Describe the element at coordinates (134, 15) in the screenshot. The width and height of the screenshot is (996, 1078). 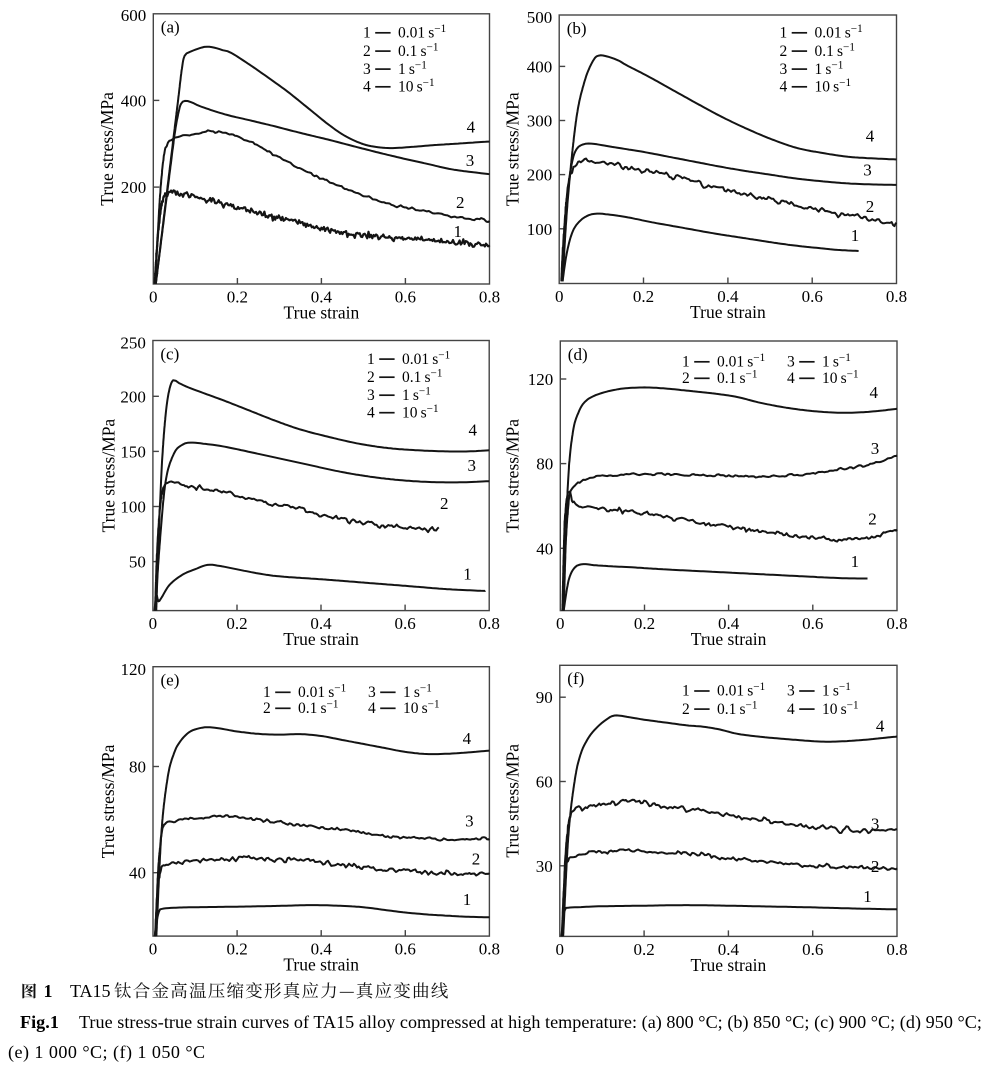
I see `svg-text: 600` at that location.